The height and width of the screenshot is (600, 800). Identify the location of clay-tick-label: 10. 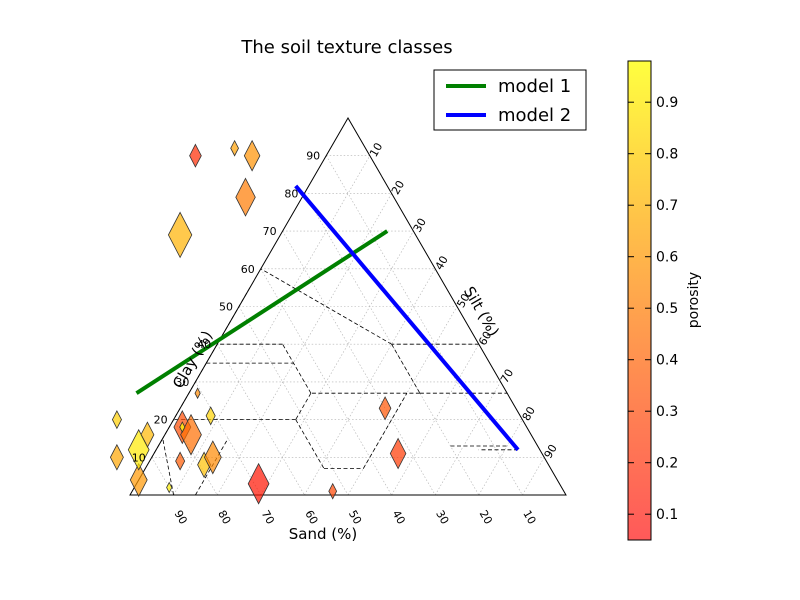
(139, 457).